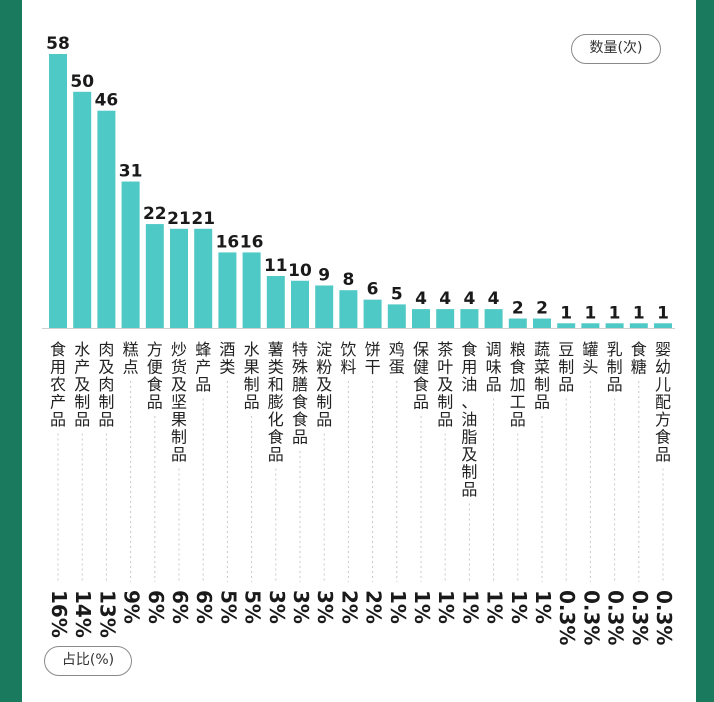 The image size is (714, 702). What do you see at coordinates (83, 614) in the screenshot?
I see `percent-label: 14%` at bounding box center [83, 614].